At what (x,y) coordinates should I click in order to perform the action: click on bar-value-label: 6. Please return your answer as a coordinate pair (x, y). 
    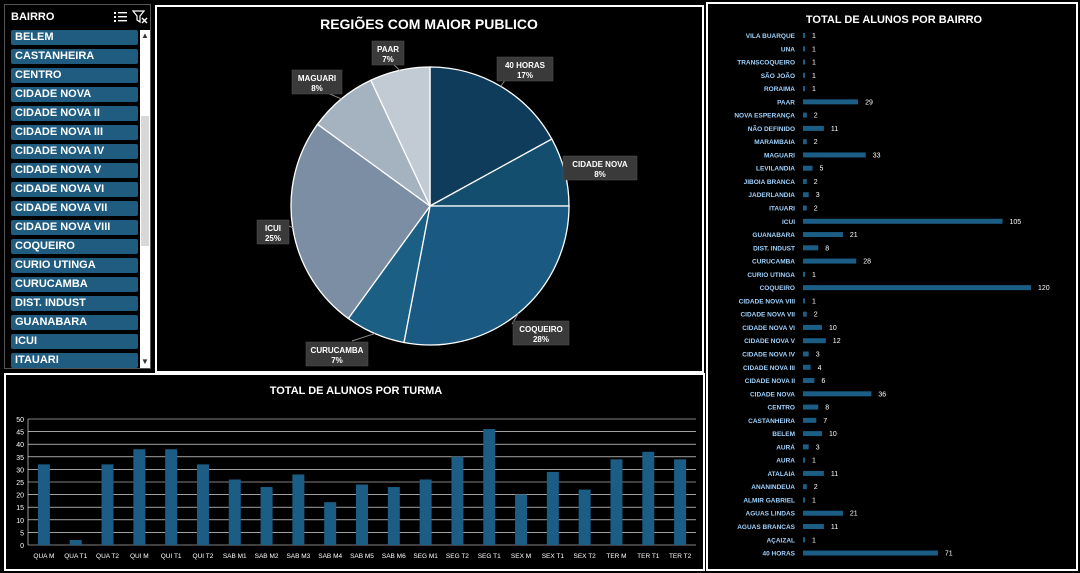
    Looking at the image, I should click on (823, 381).